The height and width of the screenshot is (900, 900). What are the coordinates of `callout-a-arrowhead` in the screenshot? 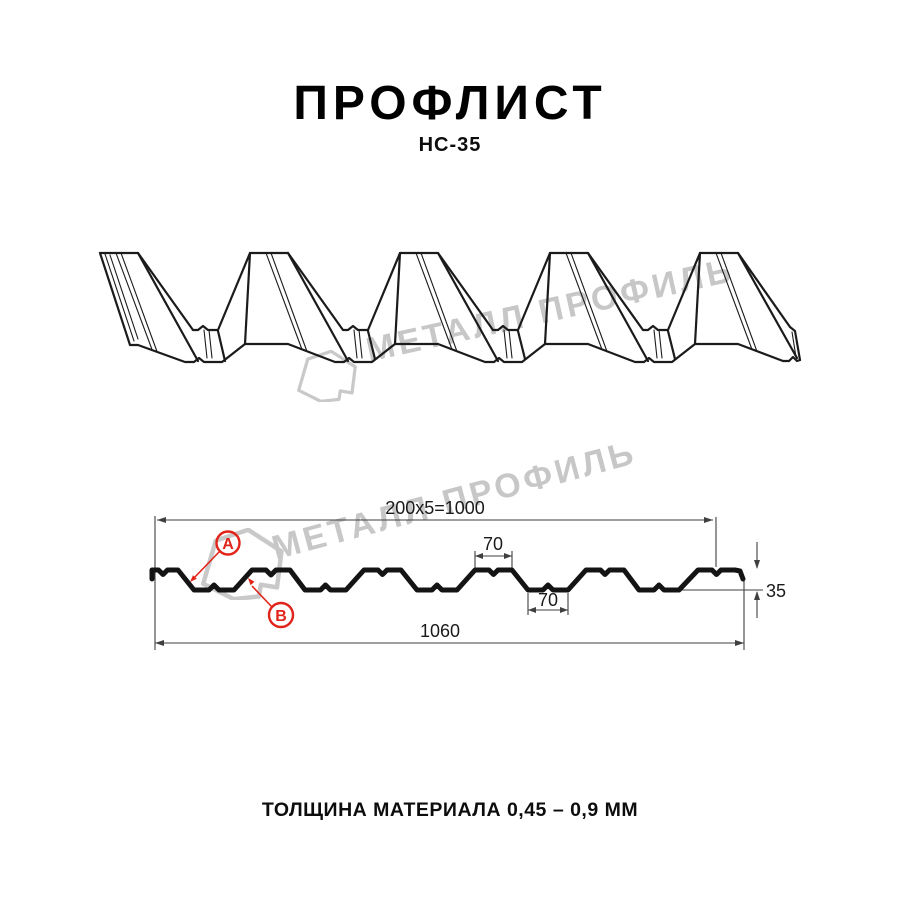 It's located at (193, 578).